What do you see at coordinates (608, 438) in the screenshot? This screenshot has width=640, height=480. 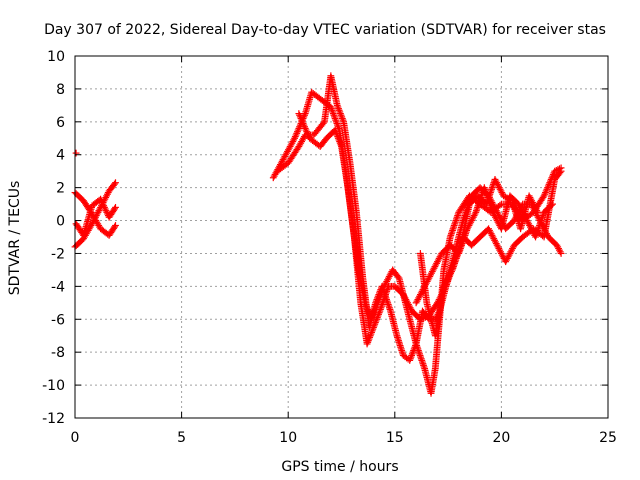 I see `x-tick-label: 25` at bounding box center [608, 438].